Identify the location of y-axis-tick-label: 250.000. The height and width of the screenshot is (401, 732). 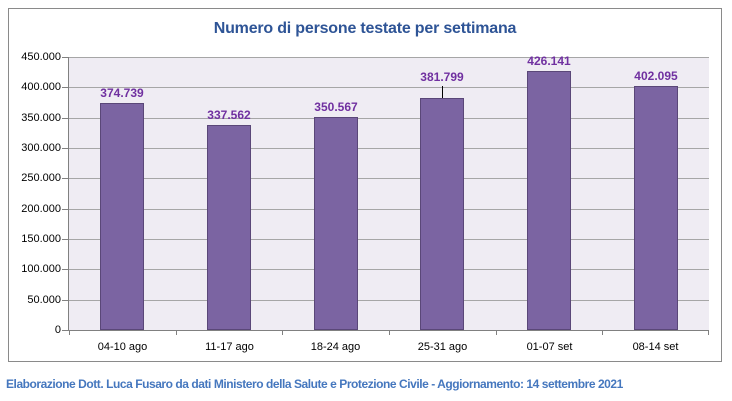
(41, 178).